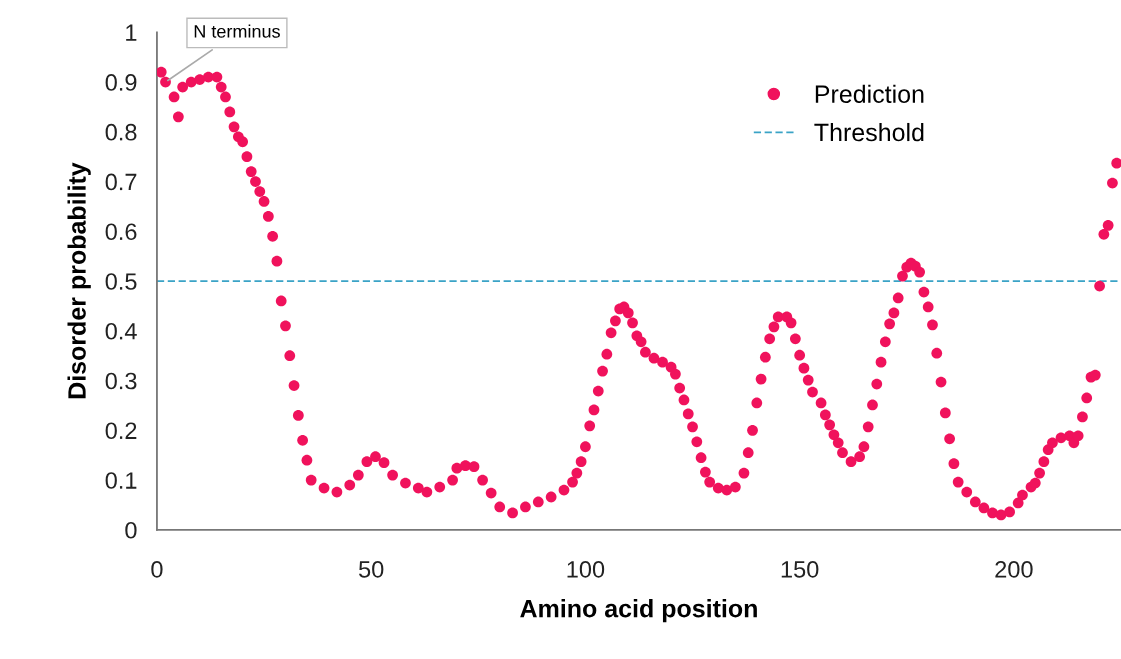 This screenshot has width=1121, height=659. Describe the element at coordinates (371, 569) in the screenshot. I see `x-tick-label: 50` at that location.